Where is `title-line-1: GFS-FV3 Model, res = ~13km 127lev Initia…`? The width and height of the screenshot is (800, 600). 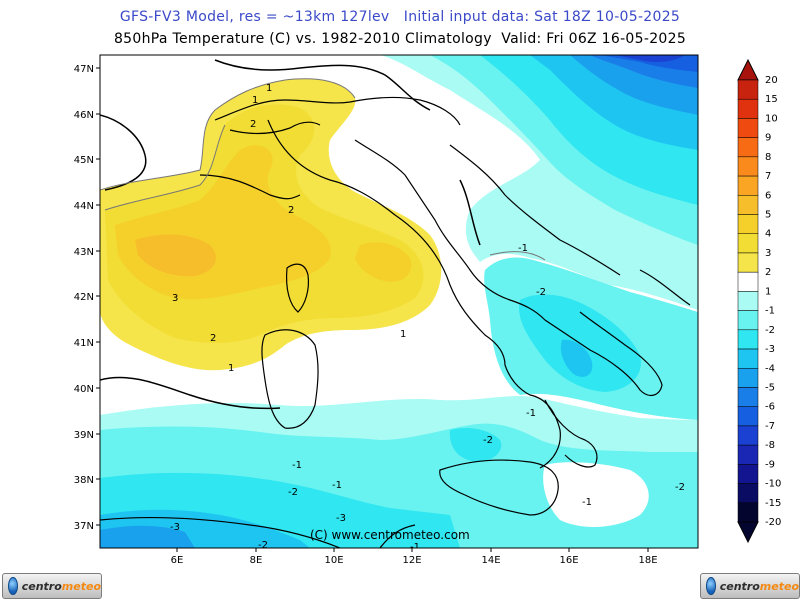 title-line-1: GFS-FV3 Model, res = ~13km 127lev Initia… is located at coordinates (400, 17).